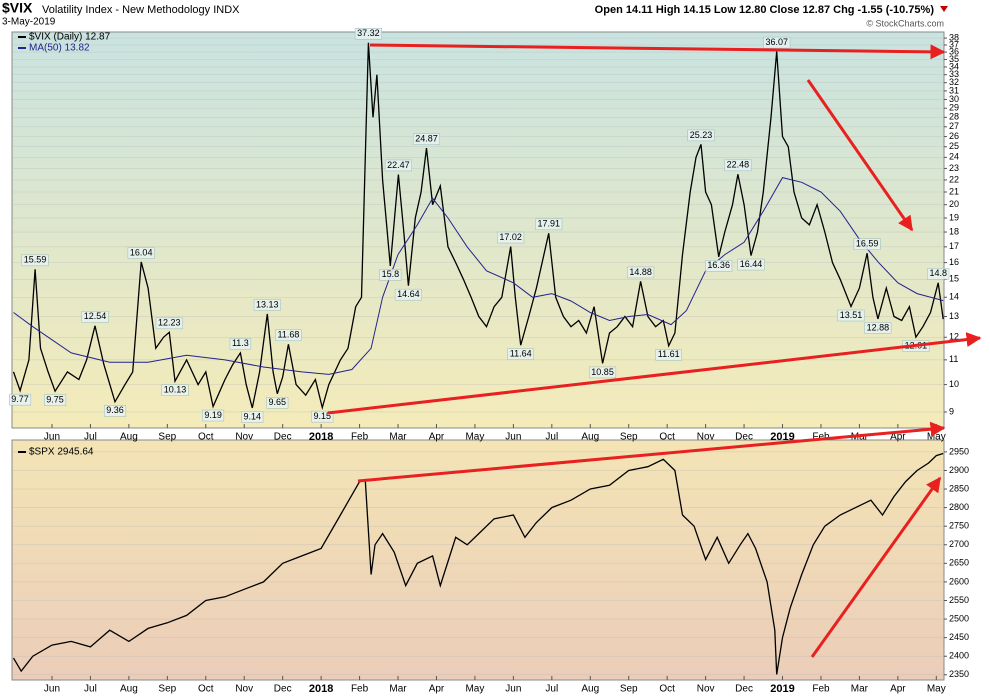 This screenshot has height=700, width=990. I want to click on value-label: 10.85, so click(602, 372).